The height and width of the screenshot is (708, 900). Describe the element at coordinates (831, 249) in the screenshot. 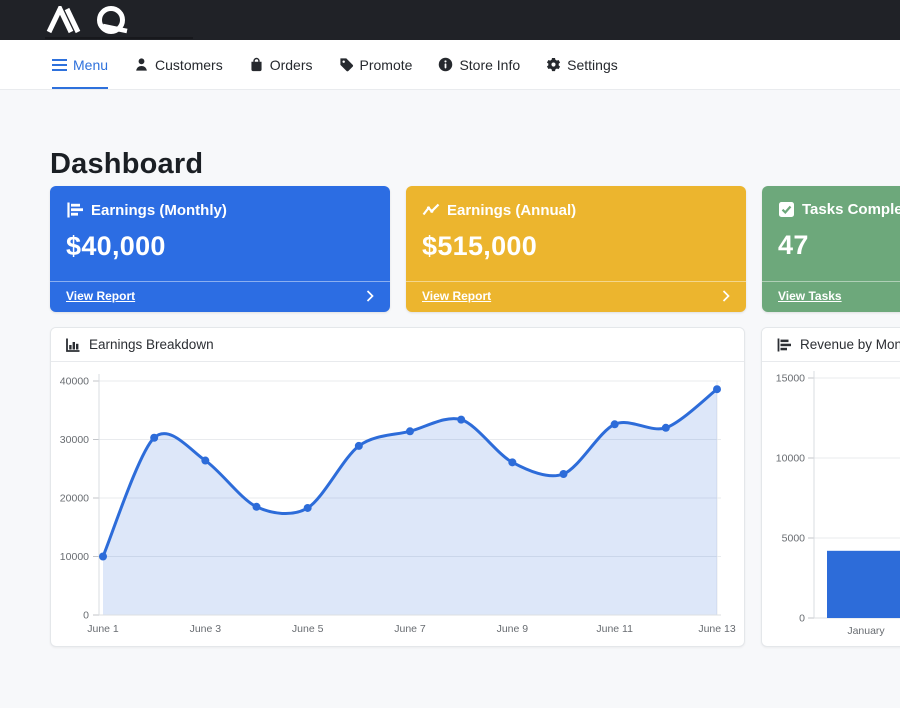

I see `tasks-completed-card: Tasks Completed 47 View Tasks` at that location.